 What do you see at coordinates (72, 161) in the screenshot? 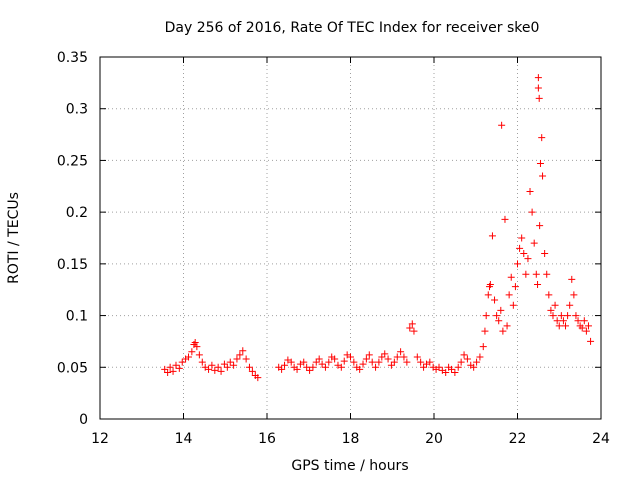
I see `y-tick-label: 0.25` at bounding box center [72, 161].